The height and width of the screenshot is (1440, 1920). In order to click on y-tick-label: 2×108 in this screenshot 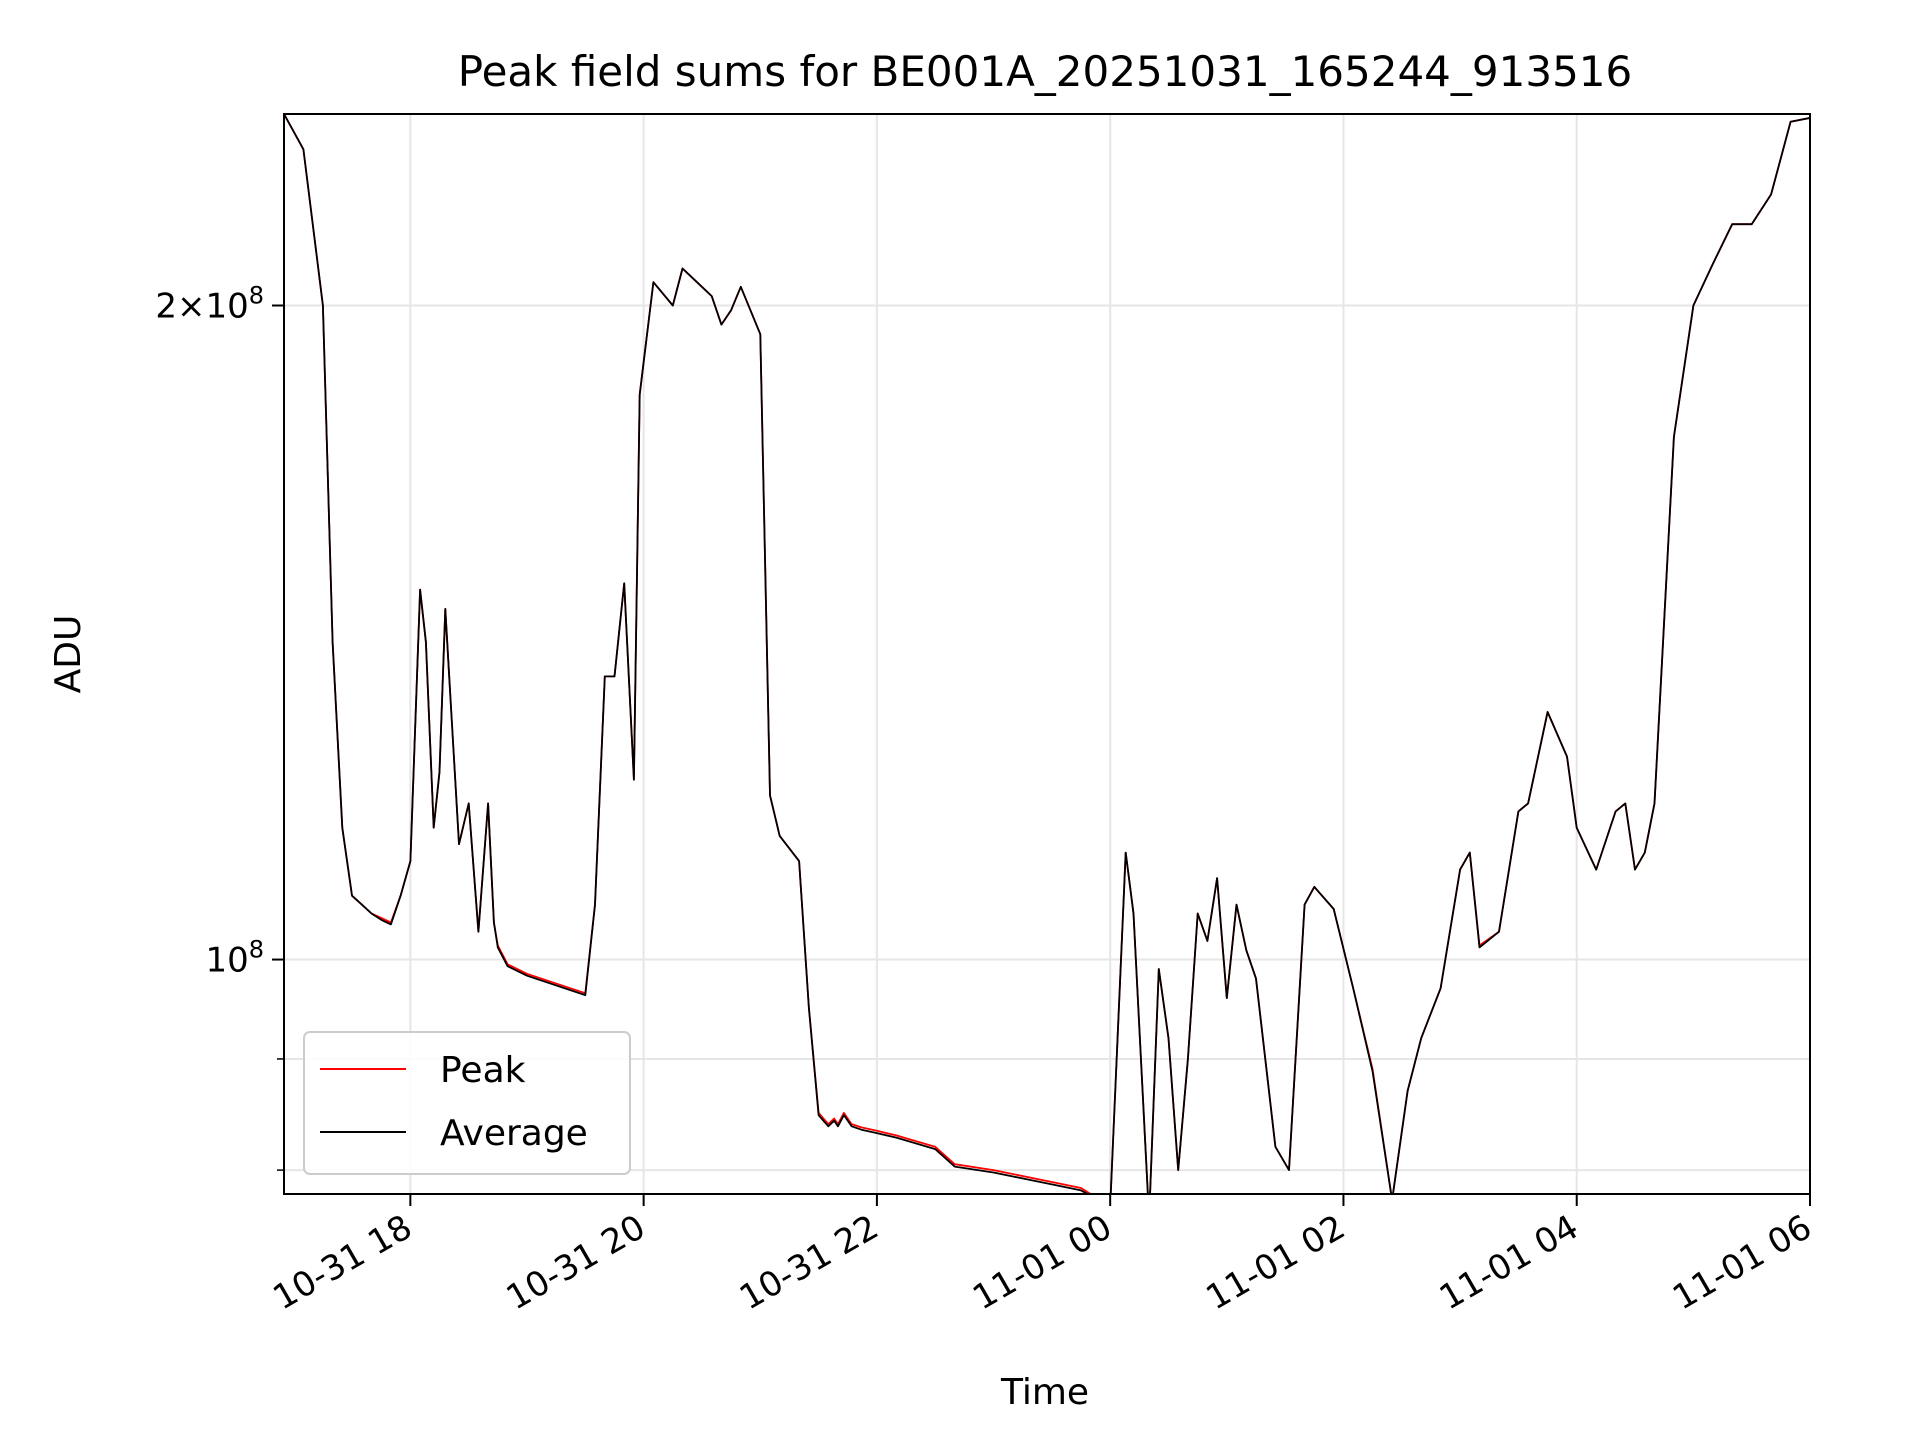, I will do `click(209, 303)`.